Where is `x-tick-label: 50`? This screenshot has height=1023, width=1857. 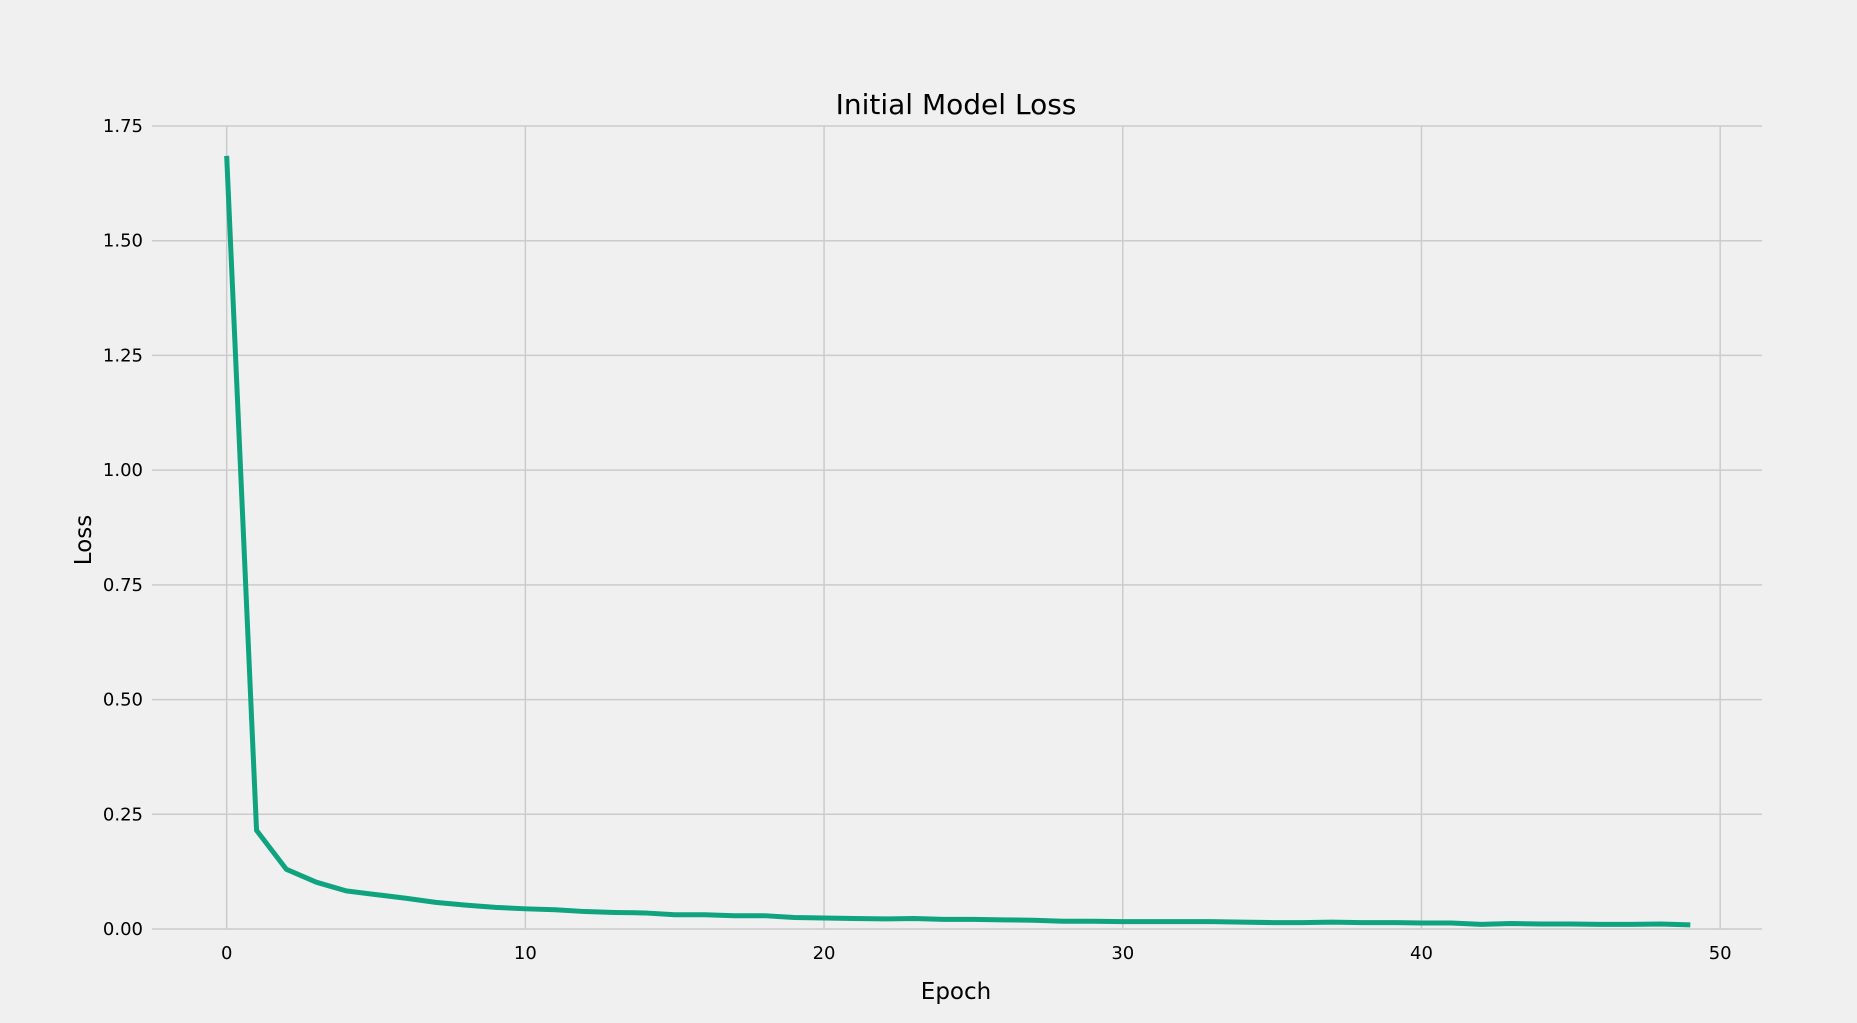
x-tick-label: 50 is located at coordinates (1720, 953).